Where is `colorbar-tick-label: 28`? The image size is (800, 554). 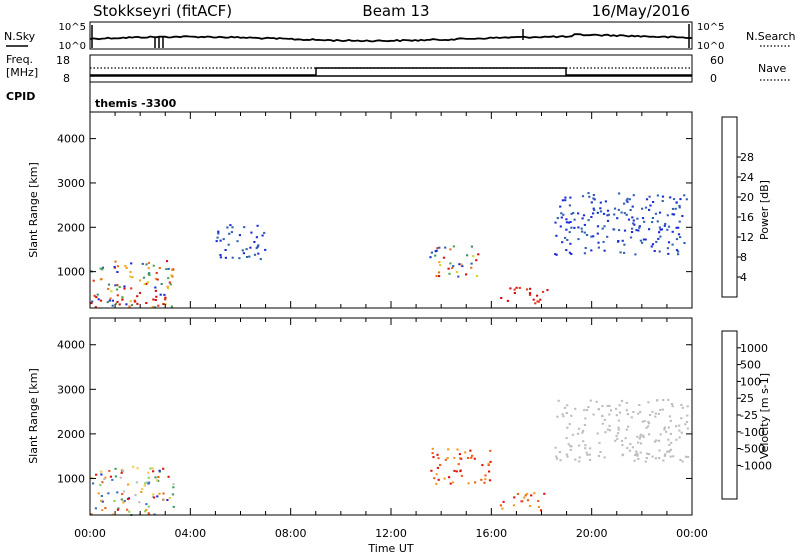 colorbar-tick-label: 28 is located at coordinates (747, 157).